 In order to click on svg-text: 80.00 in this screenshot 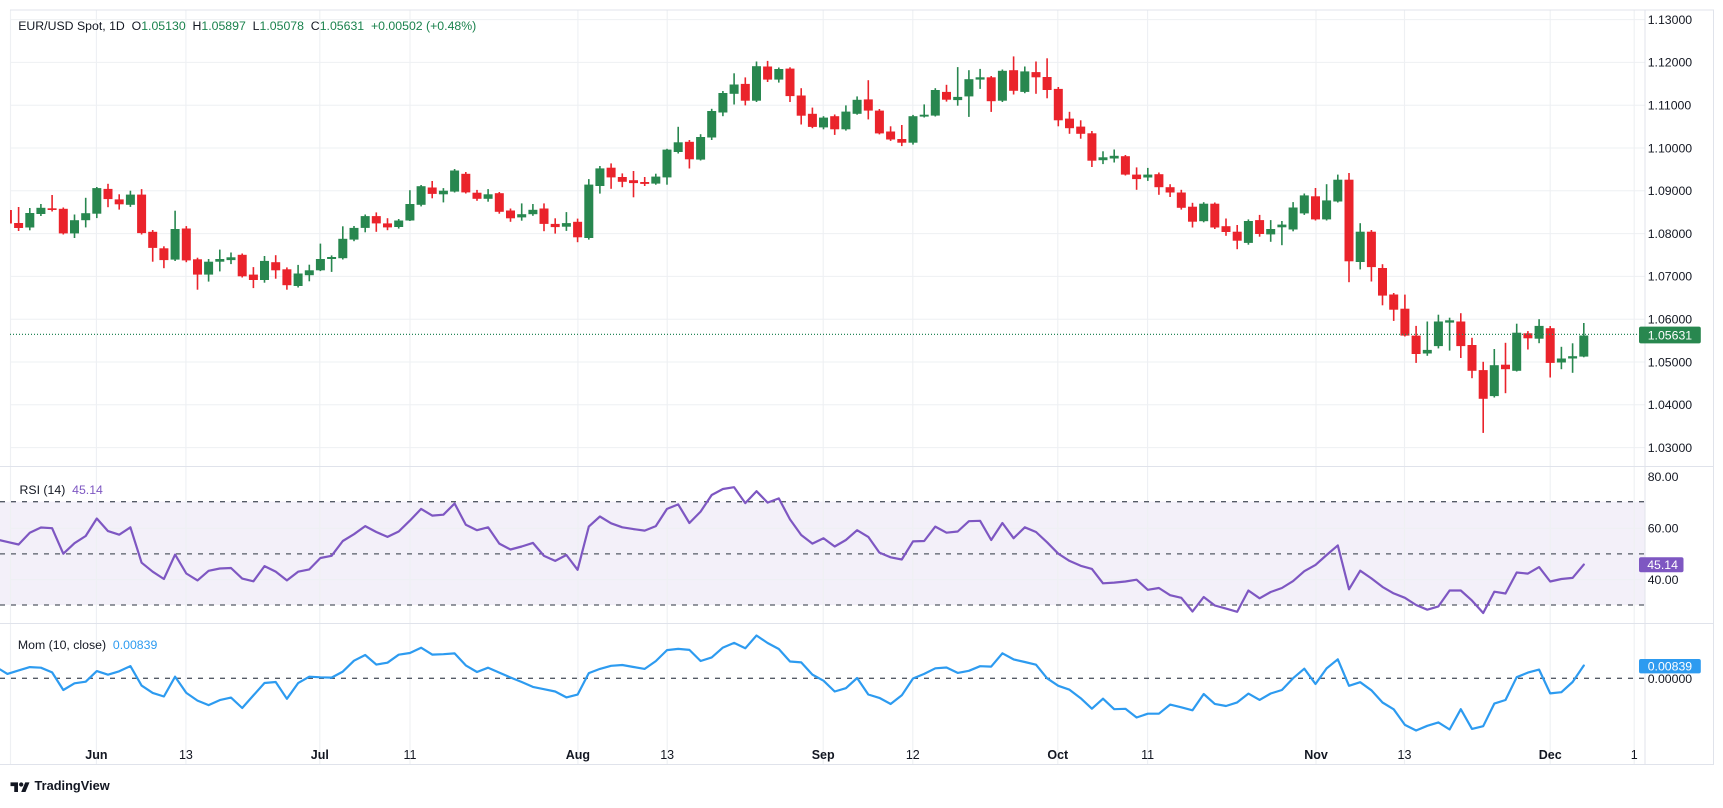, I will do `click(1663, 477)`.